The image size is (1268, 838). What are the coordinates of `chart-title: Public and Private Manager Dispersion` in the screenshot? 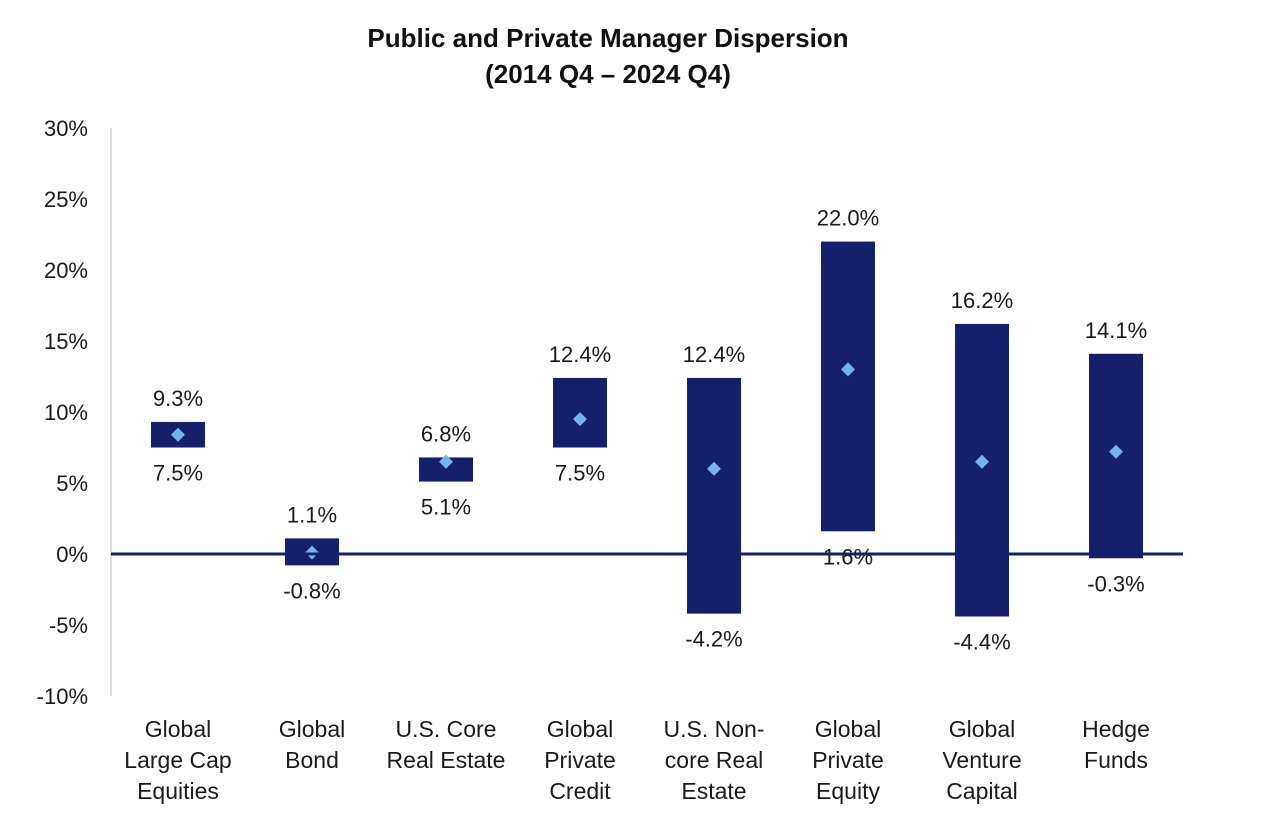 It's located at (608, 38).